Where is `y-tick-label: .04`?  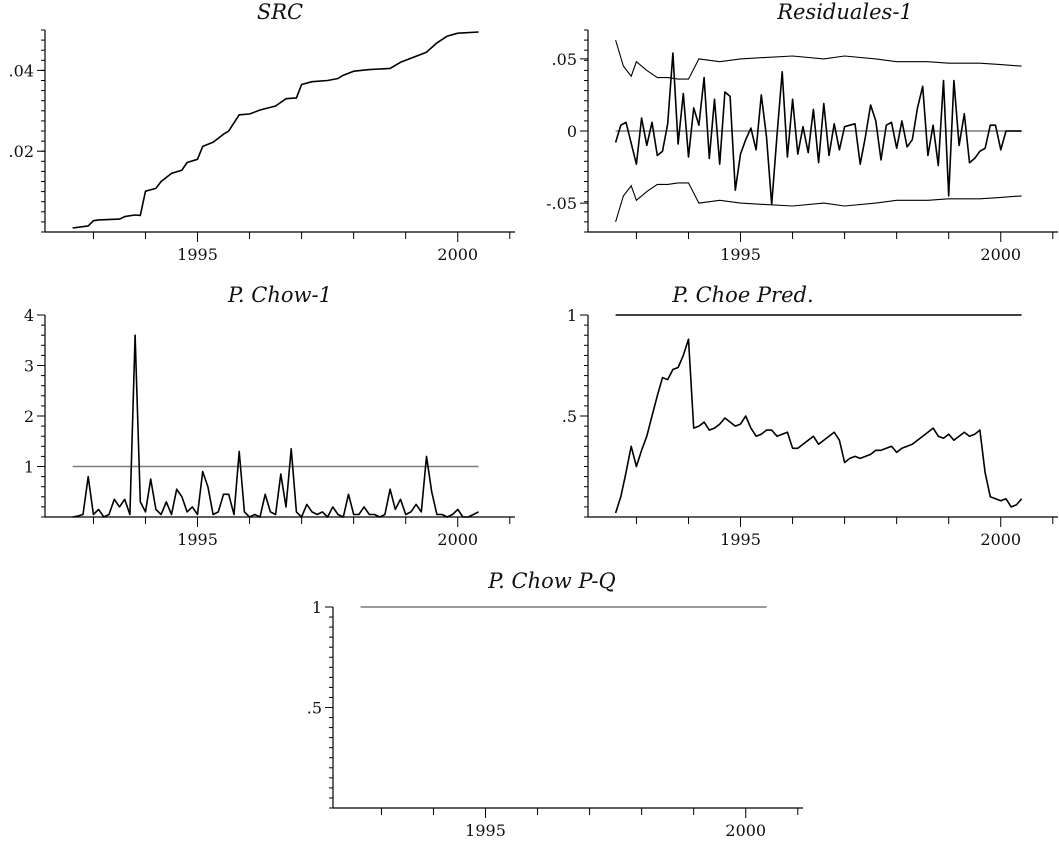
y-tick-label: .04 is located at coordinates (21, 70).